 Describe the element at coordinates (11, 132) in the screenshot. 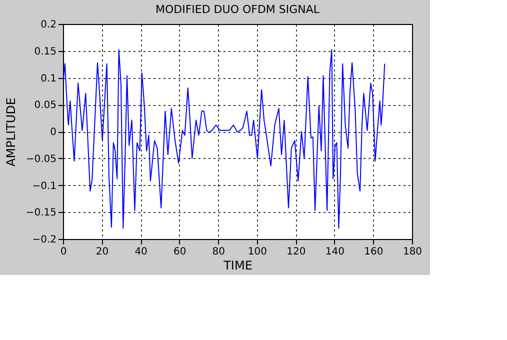

I see `y-axis-title: AMPLITUDE` at that location.